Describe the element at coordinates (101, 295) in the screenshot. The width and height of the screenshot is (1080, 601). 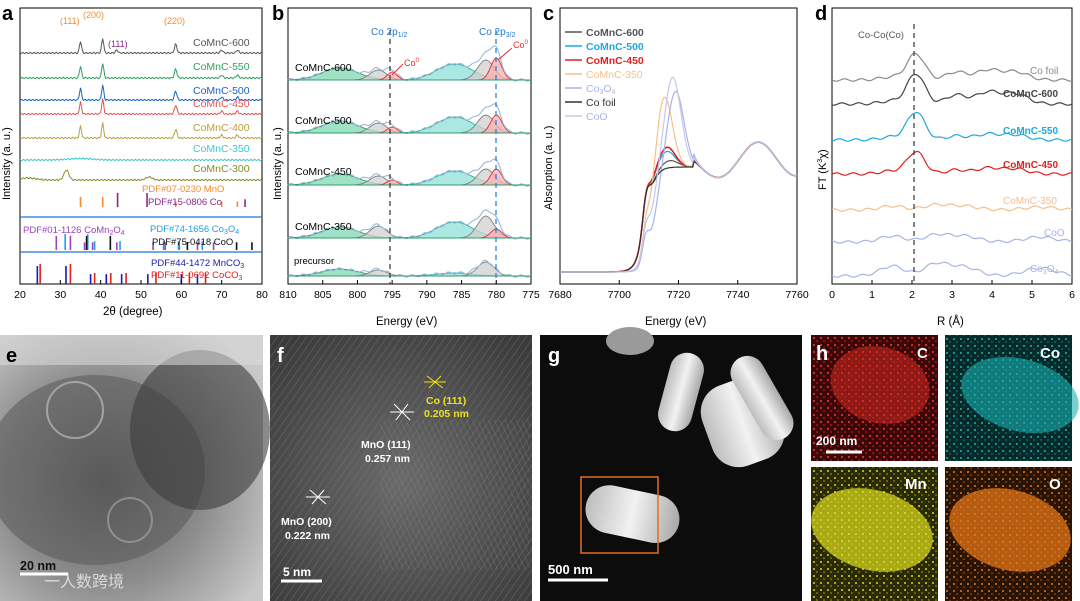
I see `xrd-tick-label: 40` at that location.